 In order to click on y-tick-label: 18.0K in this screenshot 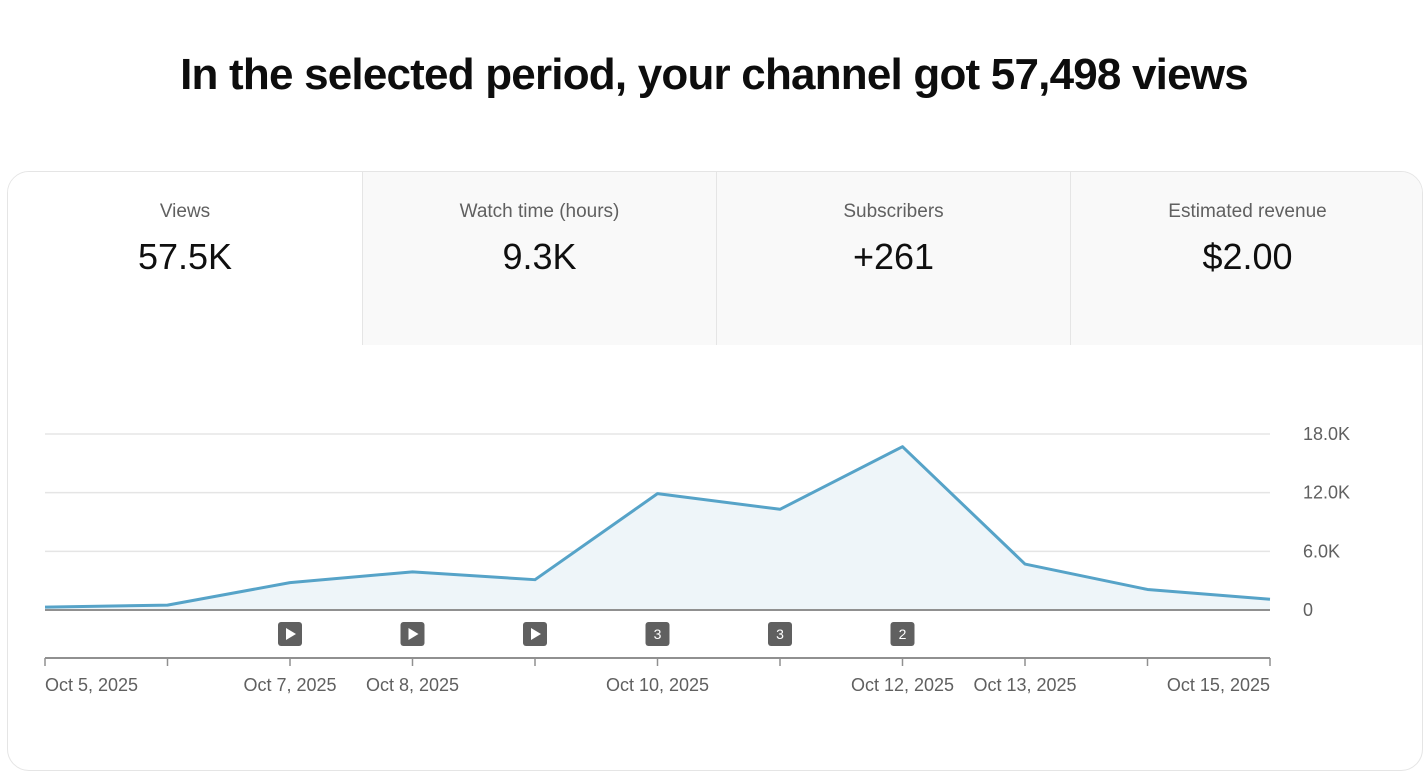, I will do `click(1326, 434)`.